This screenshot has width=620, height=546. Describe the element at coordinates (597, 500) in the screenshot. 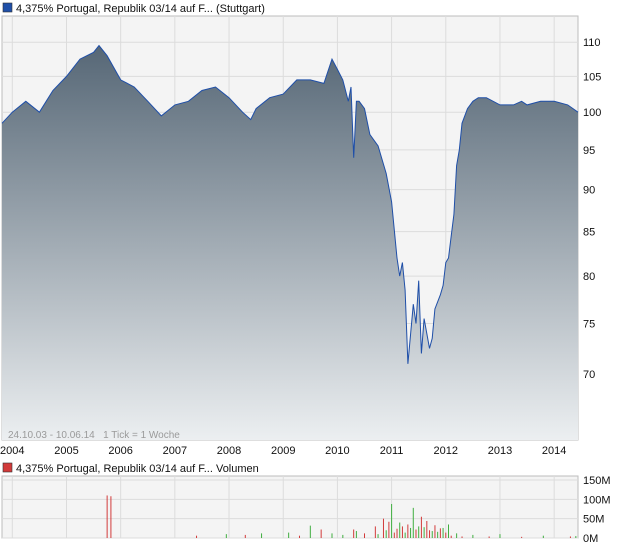

I see `volume-y-tick-label: 100M` at that location.